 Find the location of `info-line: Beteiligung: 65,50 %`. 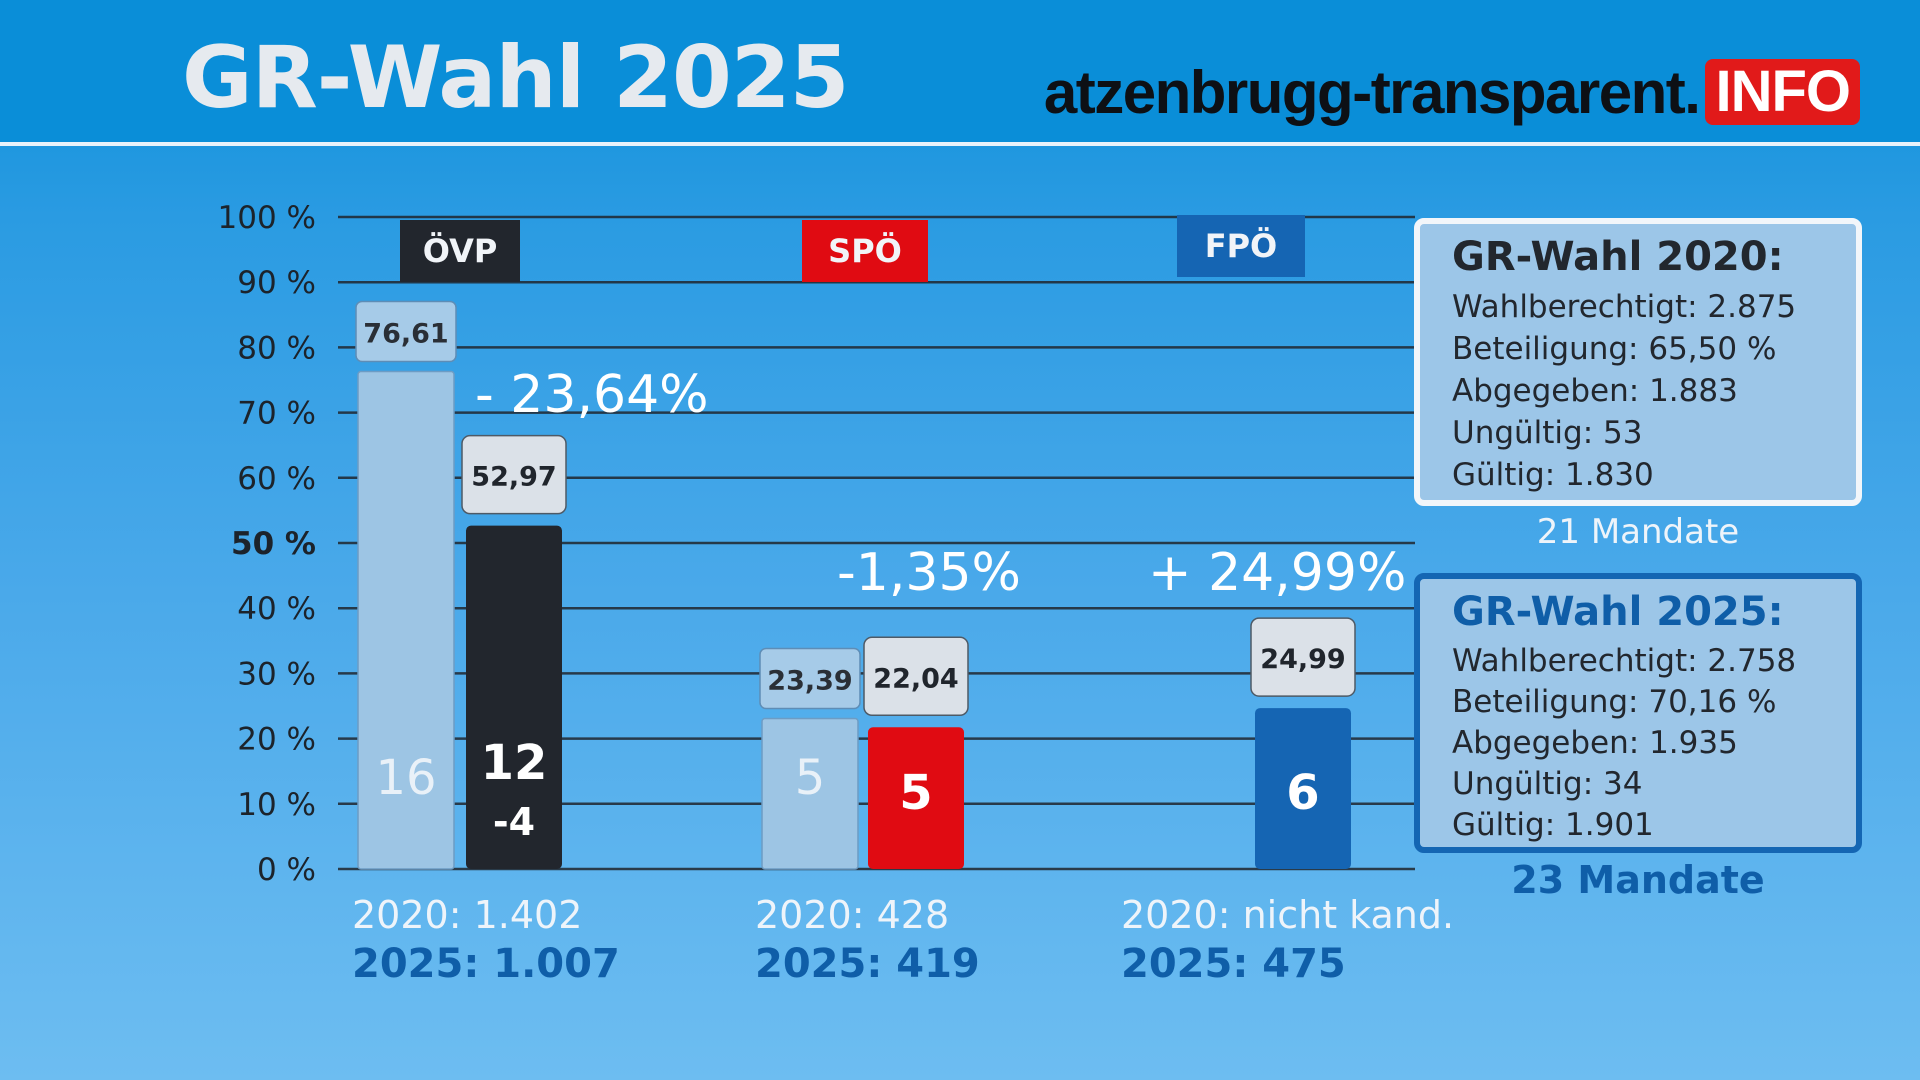

info-line: Beteiligung: 65,50 % is located at coordinates (1614, 349).